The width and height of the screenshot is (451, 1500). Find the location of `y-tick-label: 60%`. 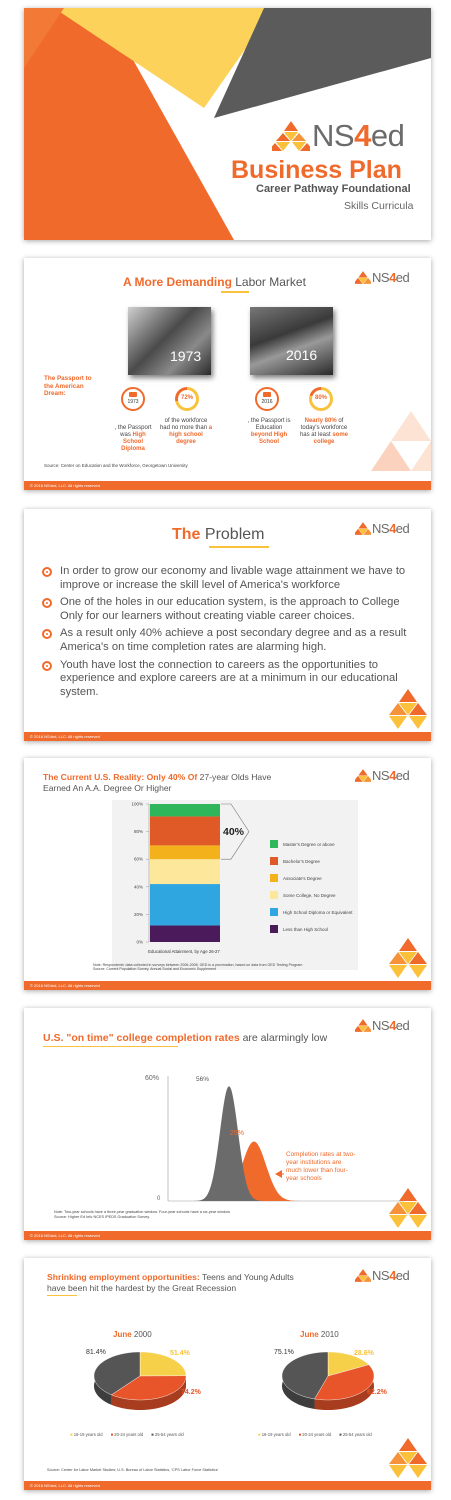

y-tick-label: 60% is located at coordinates (138, 859).